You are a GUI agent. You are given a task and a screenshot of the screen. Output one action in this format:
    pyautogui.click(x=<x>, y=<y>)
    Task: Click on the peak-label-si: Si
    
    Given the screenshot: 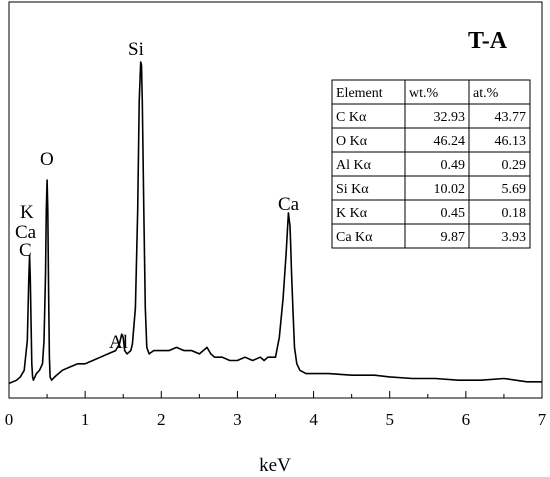 What is the action you would take?
    pyautogui.click(x=136, y=49)
    